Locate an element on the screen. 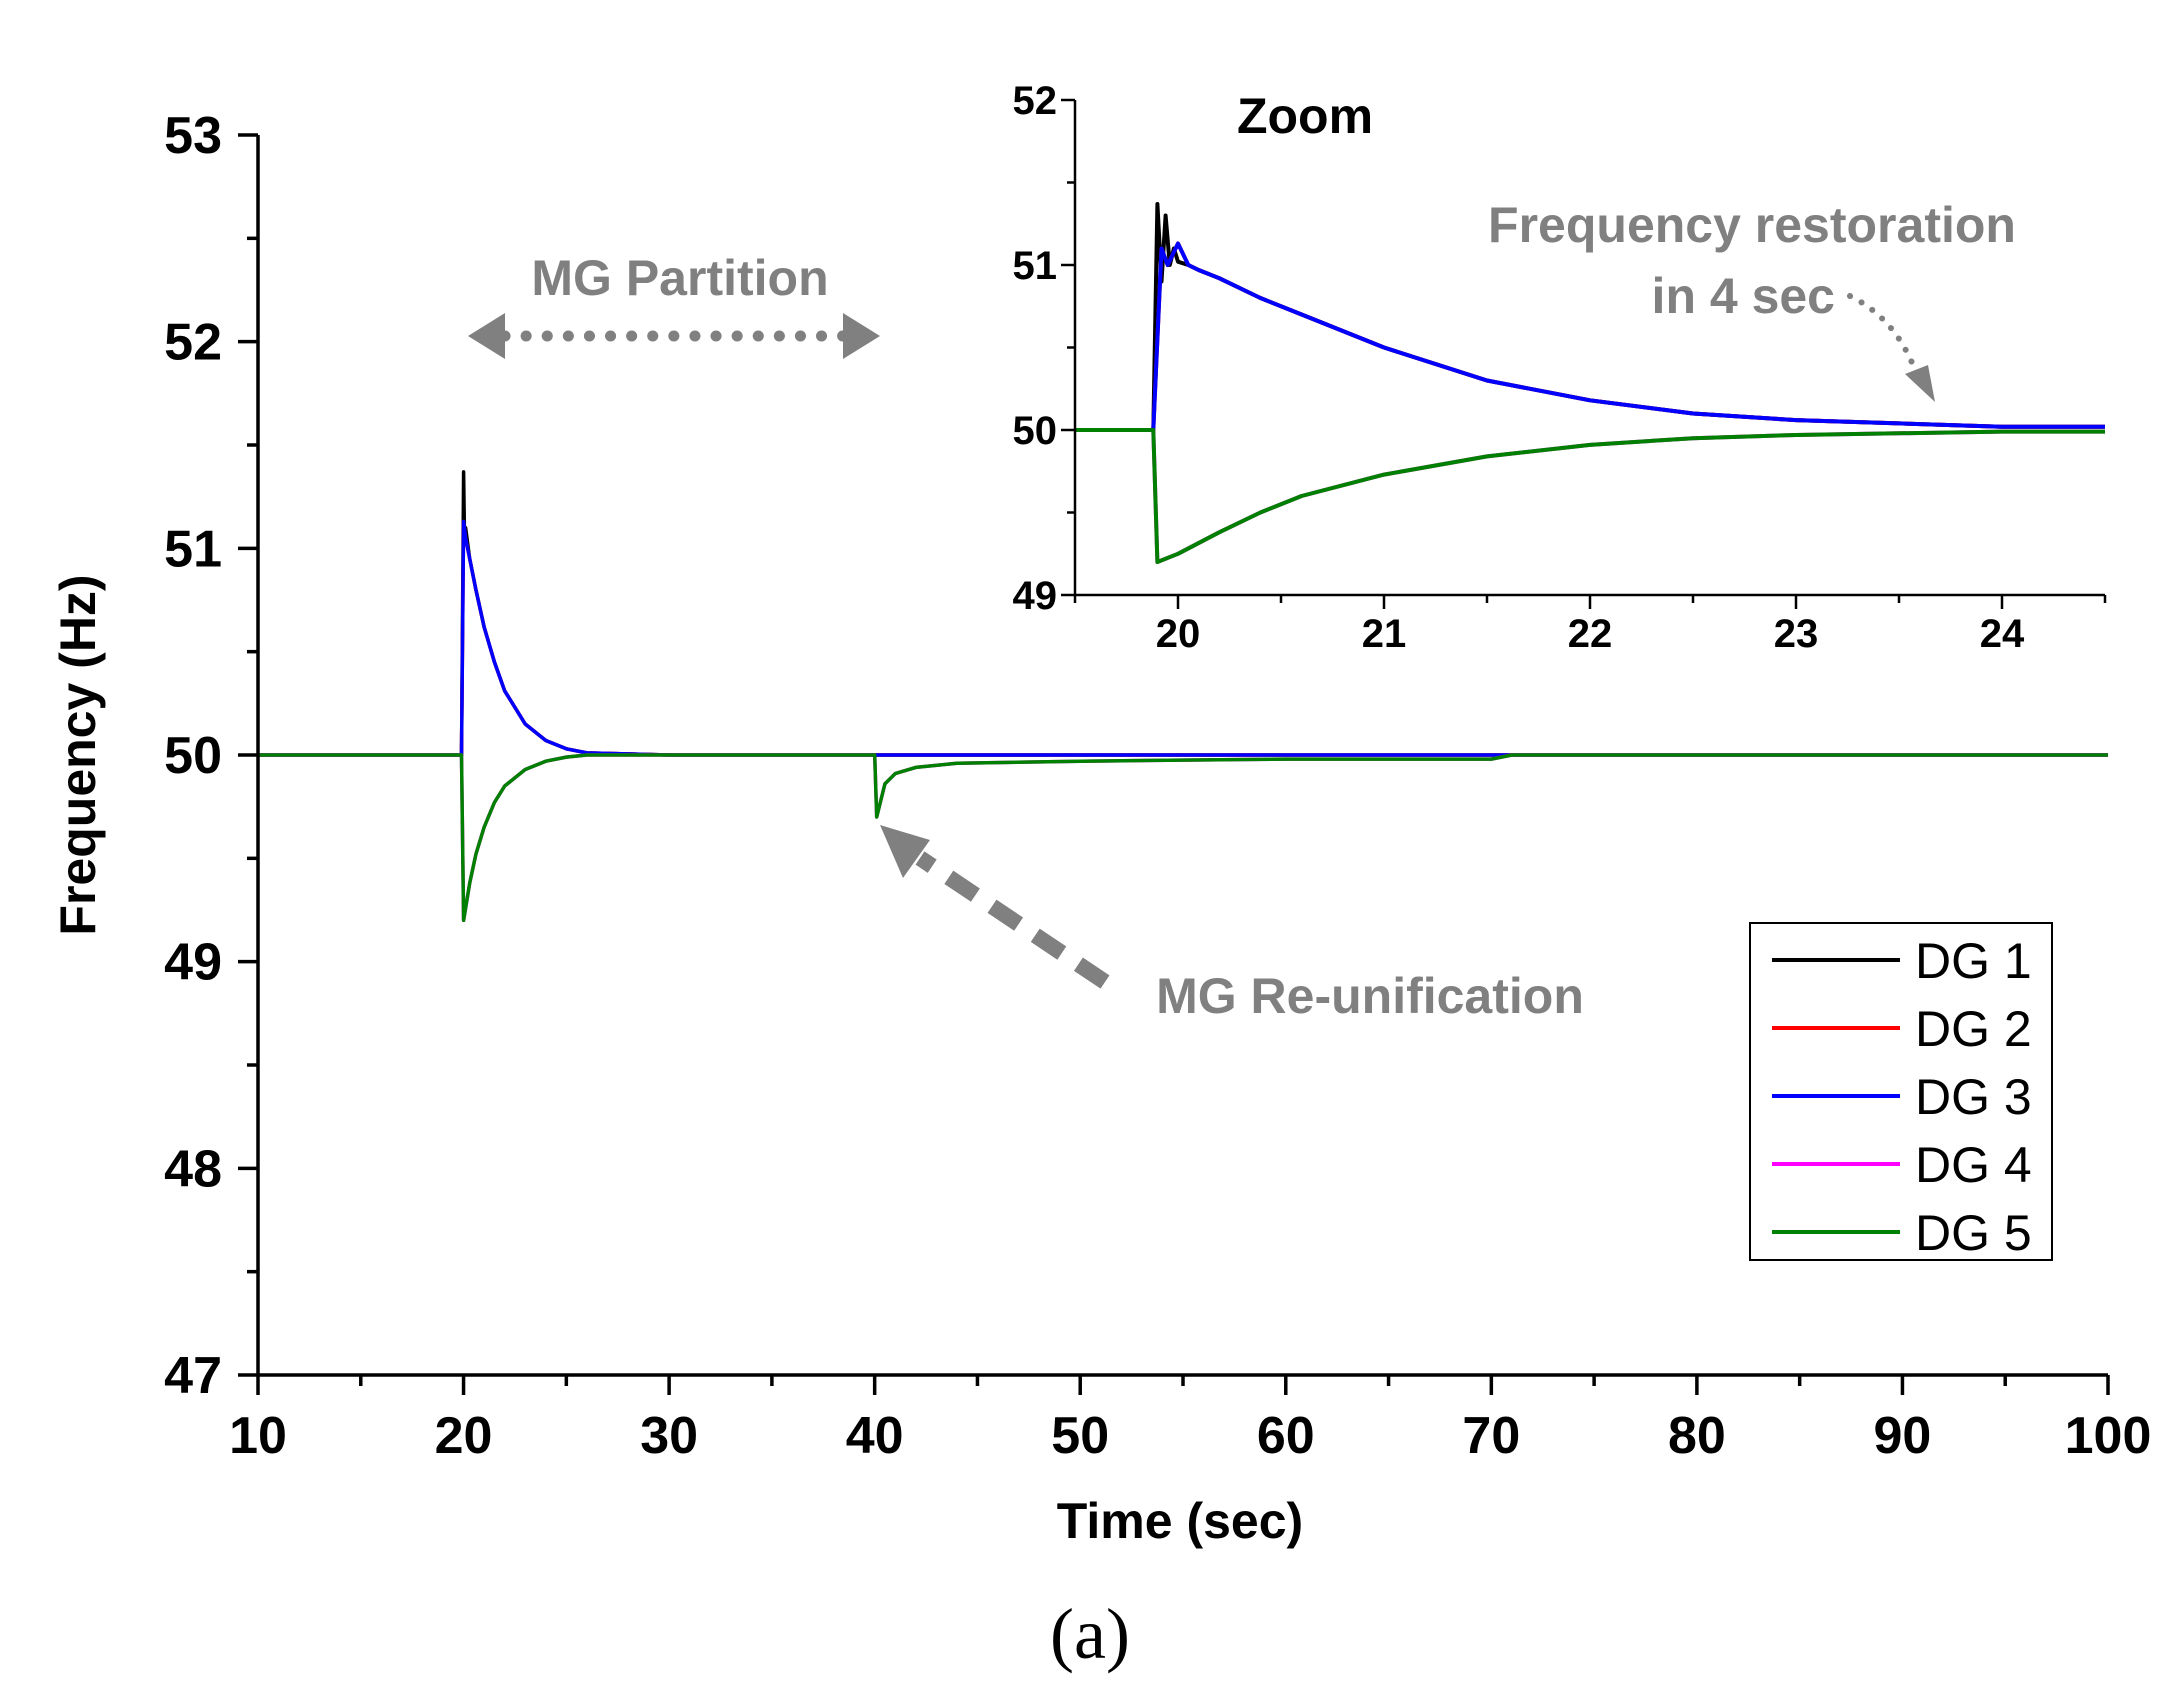  figure-caption: (a) is located at coordinates (1090, 1634).